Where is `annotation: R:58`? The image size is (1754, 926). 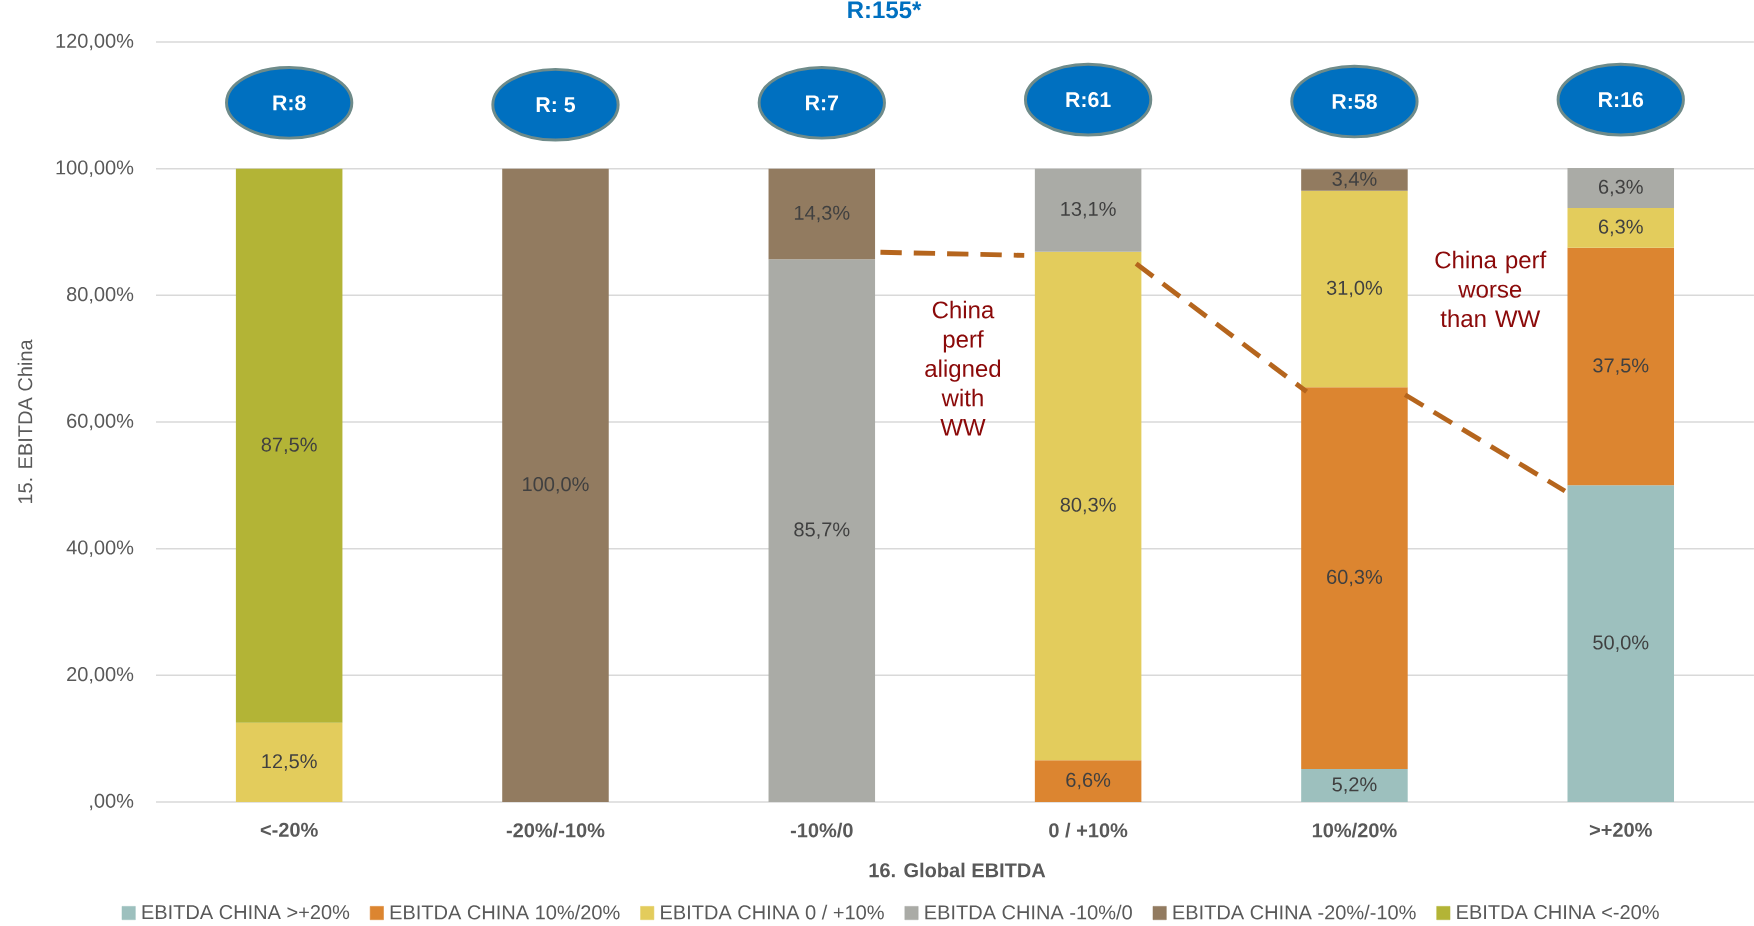
annotation: R:58 is located at coordinates (1354, 101).